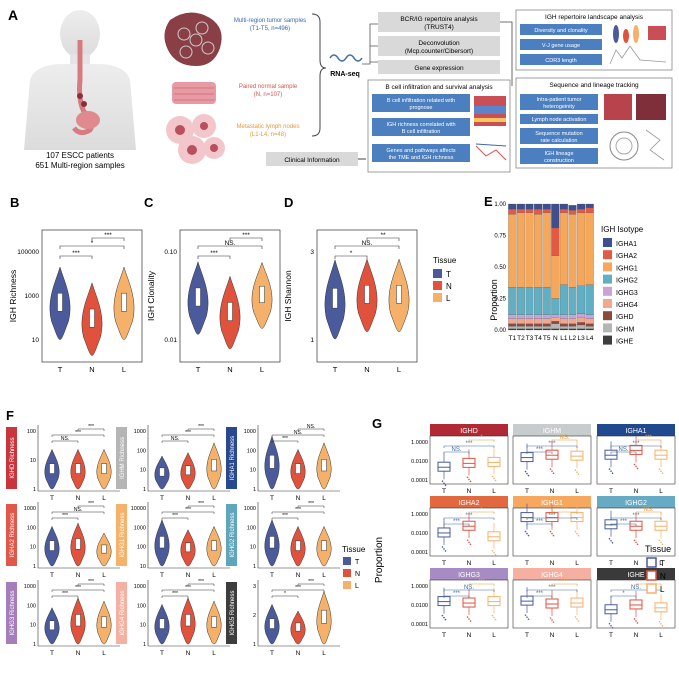  What do you see at coordinates (636, 459) in the screenshot?
I see `g-subplot-igha1: IGHA1 T N L NS. *** ***` at bounding box center [636, 459].